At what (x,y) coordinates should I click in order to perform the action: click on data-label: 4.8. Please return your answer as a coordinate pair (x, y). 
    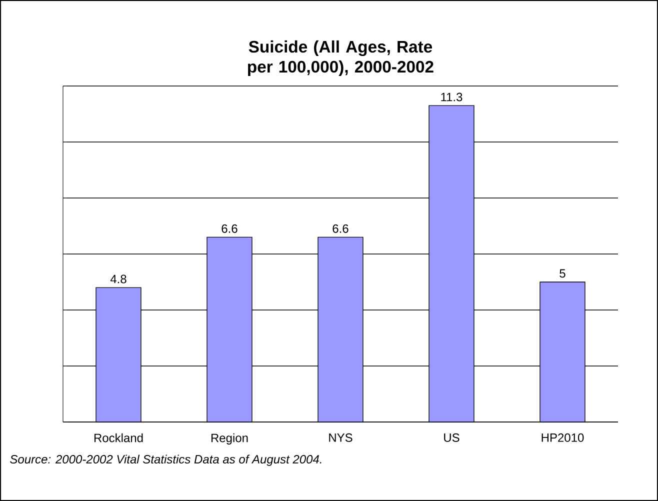
    Looking at the image, I should click on (118, 279).